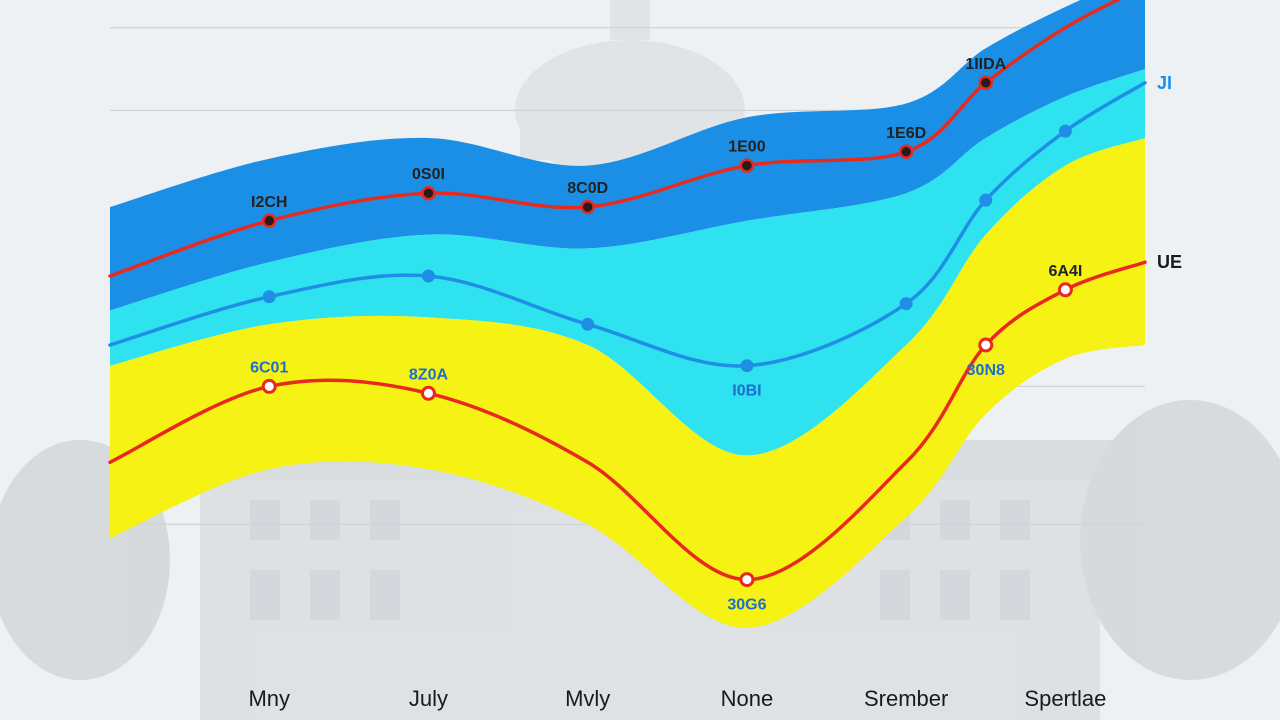  Describe the element at coordinates (587, 188) in the screenshot. I see `data-label: 8C0D` at that location.